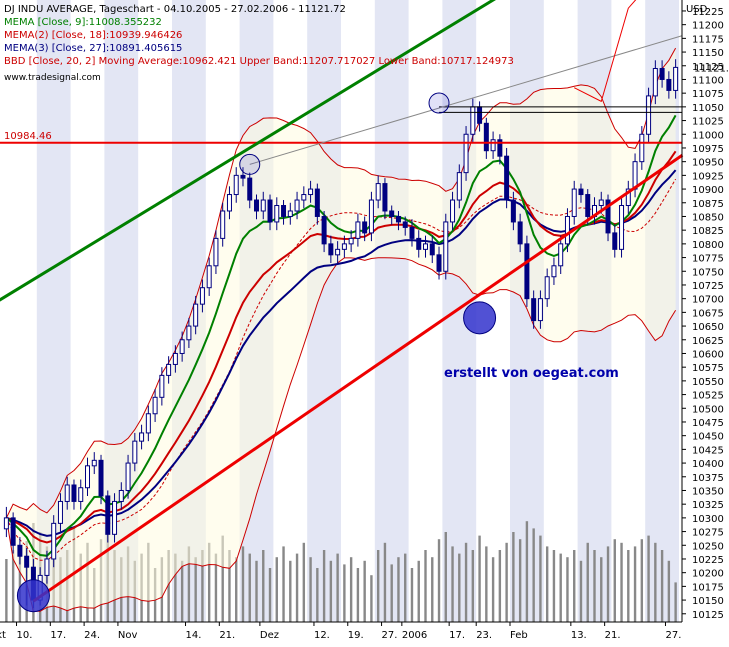 The height and width of the screenshot is (647, 729). Describe the element at coordinates (92, 635) in the screenshot. I see `x-tick-label: 24.` at that location.